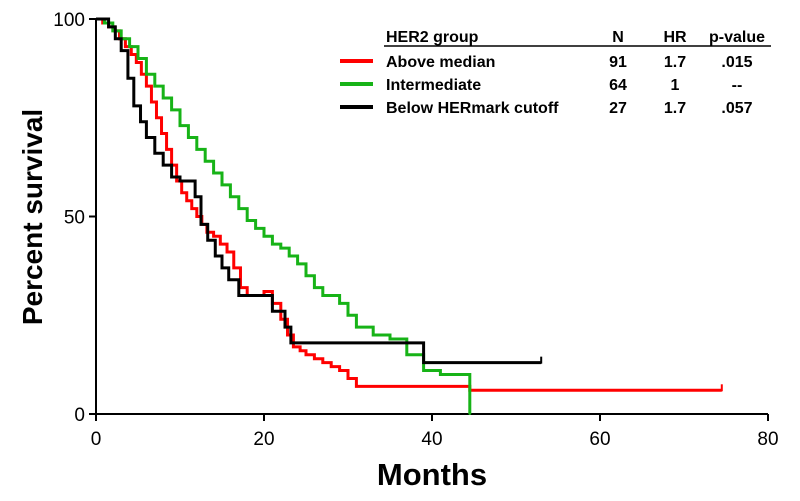 This screenshot has width=800, height=501. What do you see at coordinates (440, 62) in the screenshot?
I see `legend-group-label: Above median` at bounding box center [440, 62].